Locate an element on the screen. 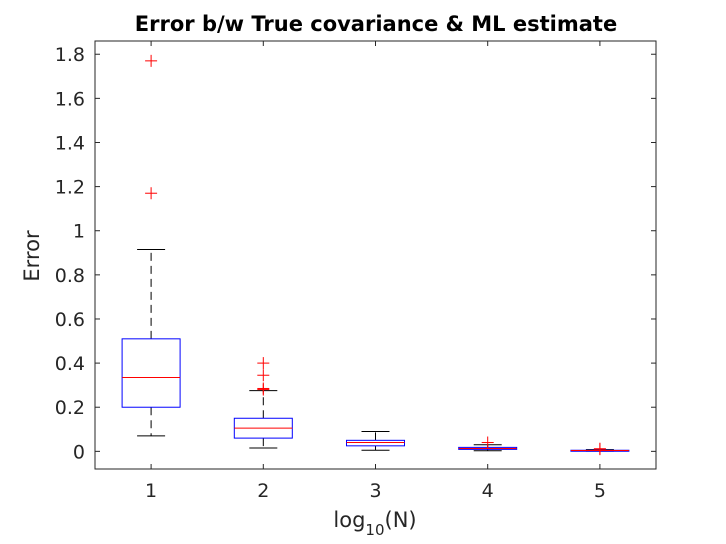 The image size is (726, 544). x-tick-label: 2 is located at coordinates (263, 491).